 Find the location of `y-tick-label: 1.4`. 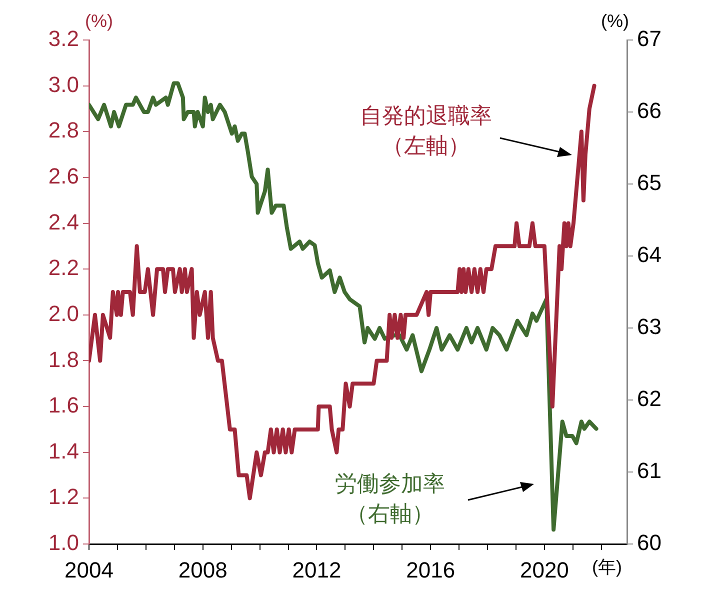

y-tick-label: 1.4 is located at coordinates (63, 451).